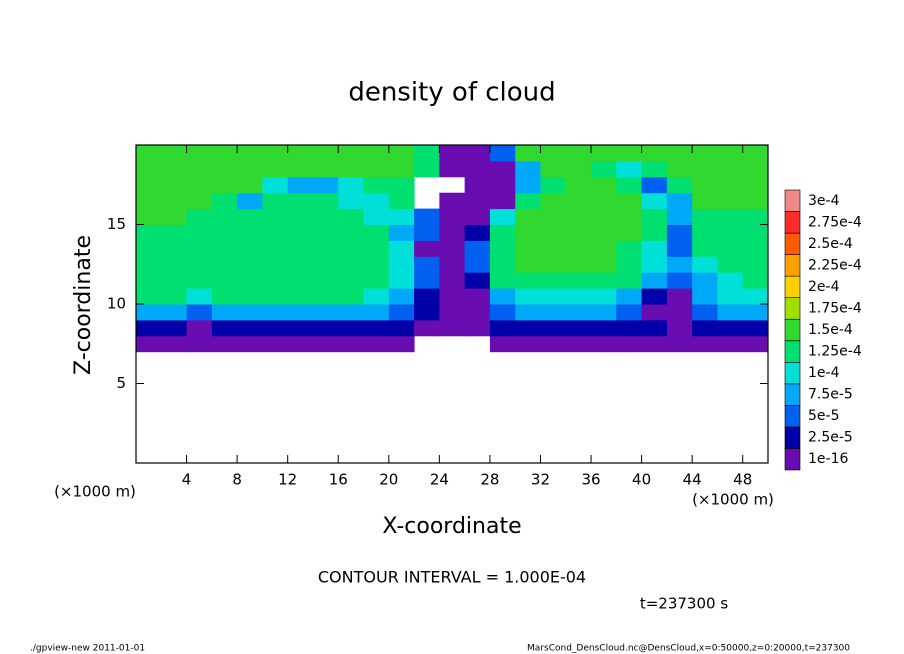 Image resolution: width=904 pixels, height=654 pixels. What do you see at coordinates (830, 330) in the screenshot?
I see `colorbar-label: 1.5e-4` at bounding box center [830, 330].